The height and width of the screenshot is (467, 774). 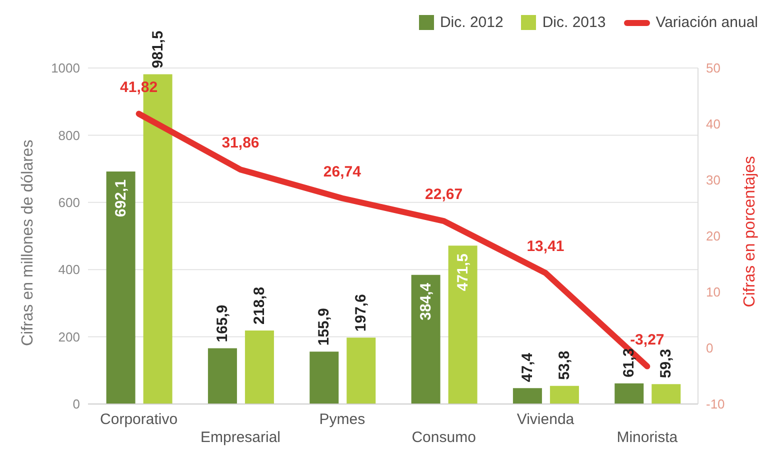 What do you see at coordinates (222, 323) in the screenshot?
I see `data-label: 165,9` at bounding box center [222, 323].